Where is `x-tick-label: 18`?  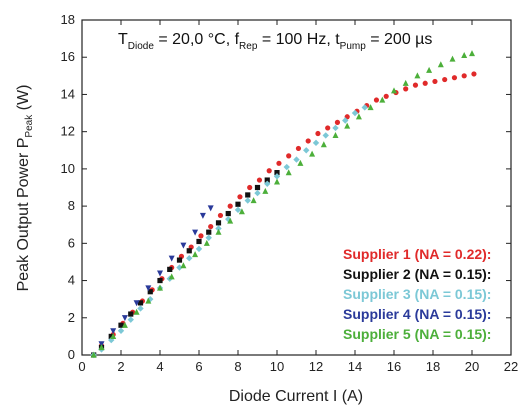 x-tick-label: 18 is located at coordinates (433, 366).